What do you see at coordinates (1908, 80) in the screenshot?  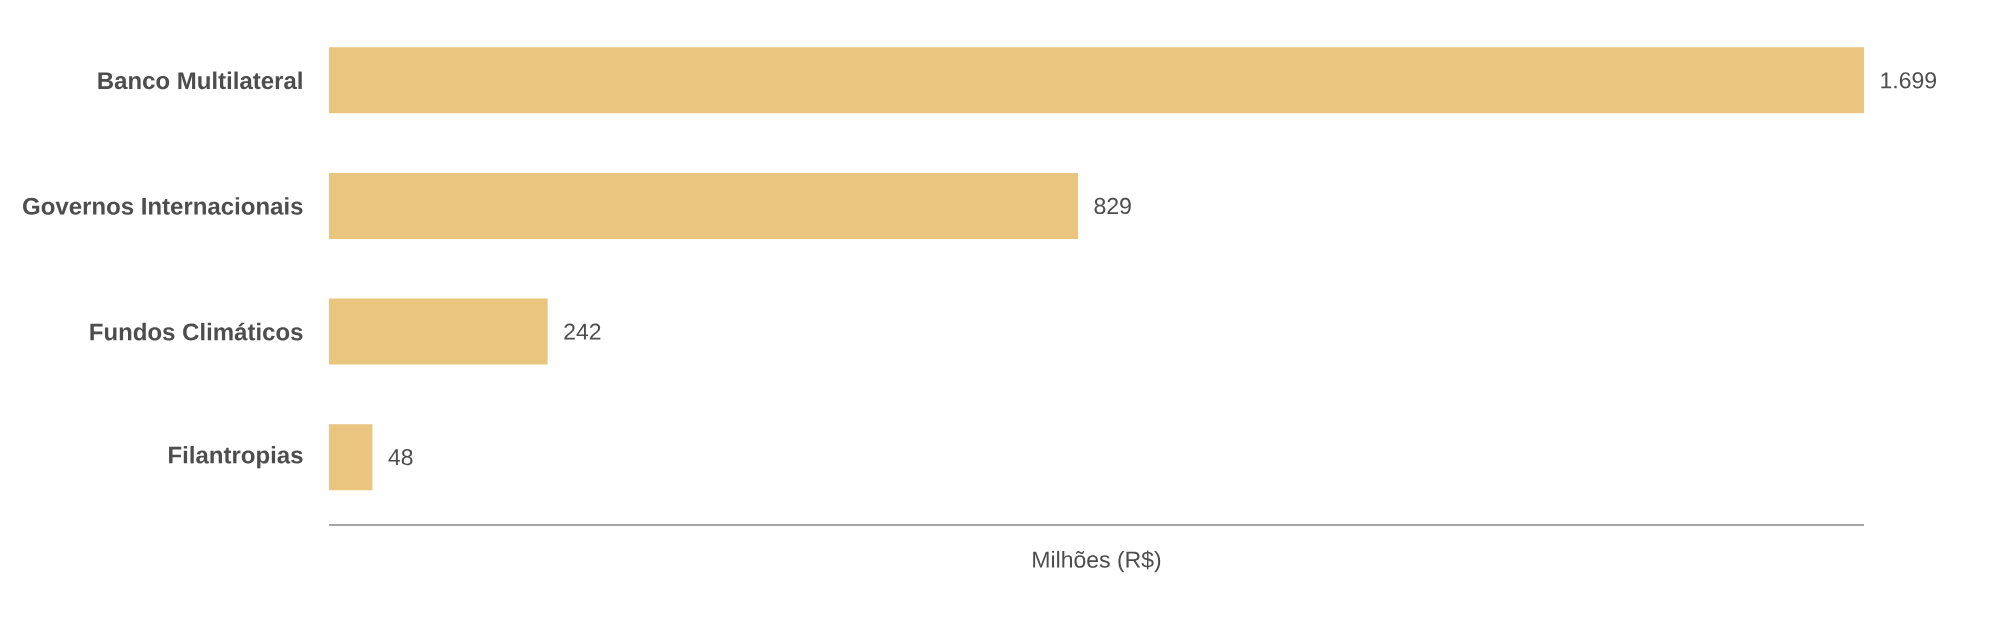 I see `data-label: 1.699` at bounding box center [1908, 80].